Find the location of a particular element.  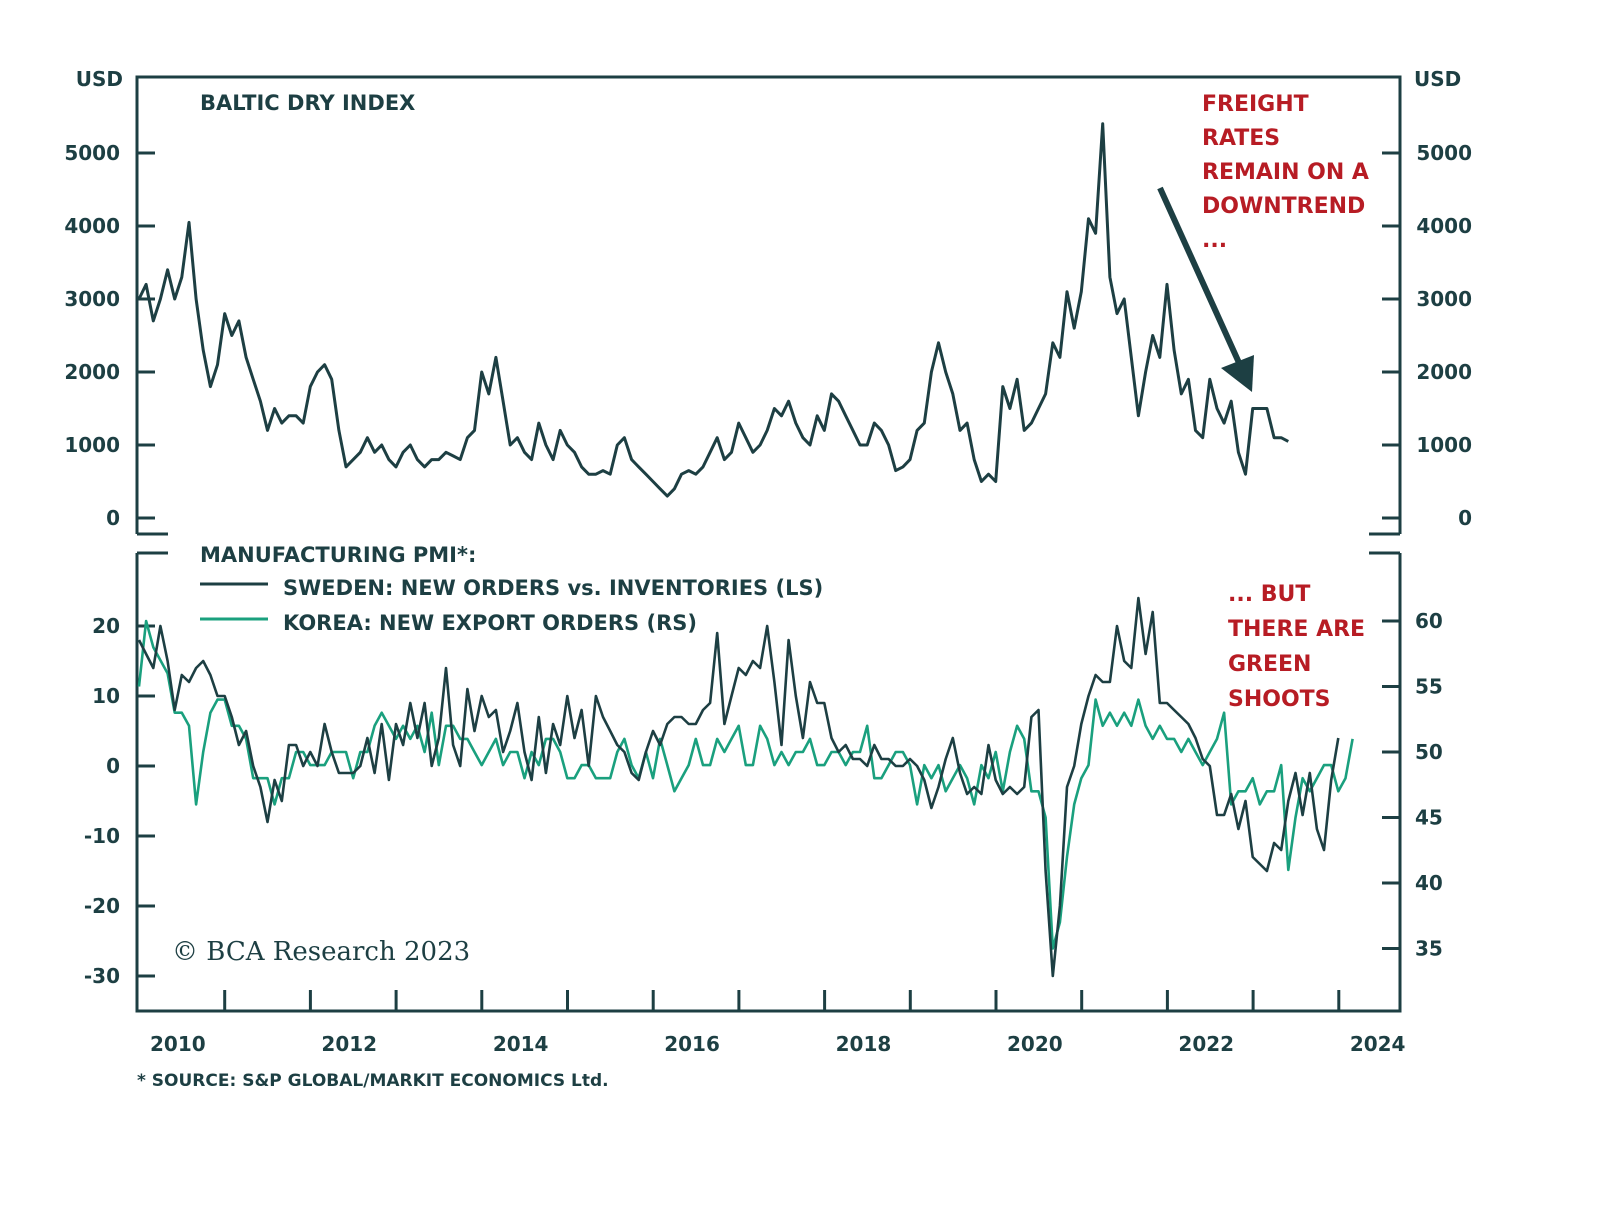

top-right-ytick-label: 5000 is located at coordinates (1444, 153).